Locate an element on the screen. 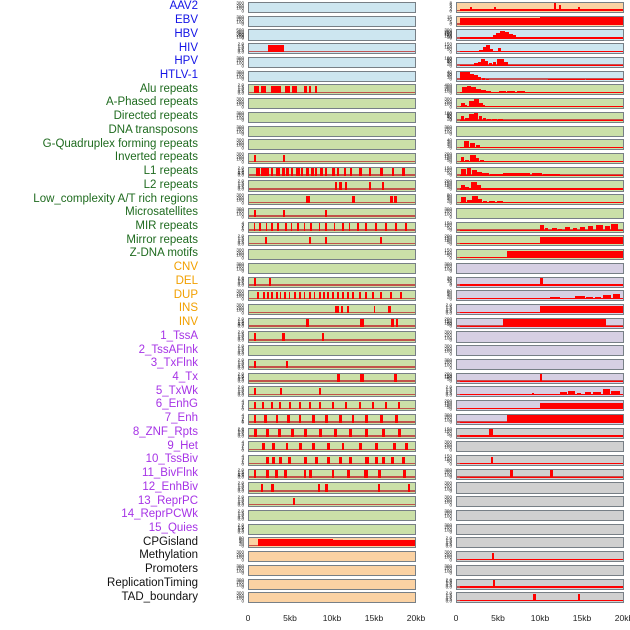 The width and height of the screenshot is (630, 630). baseline is located at coordinates (332, 216).